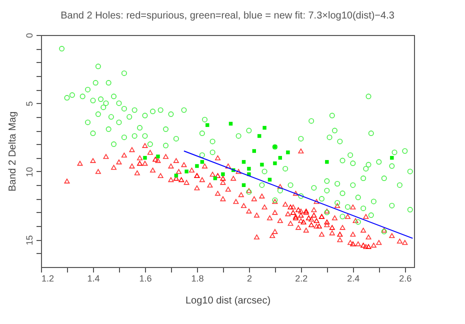 This screenshot has height=324, width=465. Describe the element at coordinates (228, 301) in the screenshot. I see `x-axis-title: Log10 dist (arcsec)` at that location.